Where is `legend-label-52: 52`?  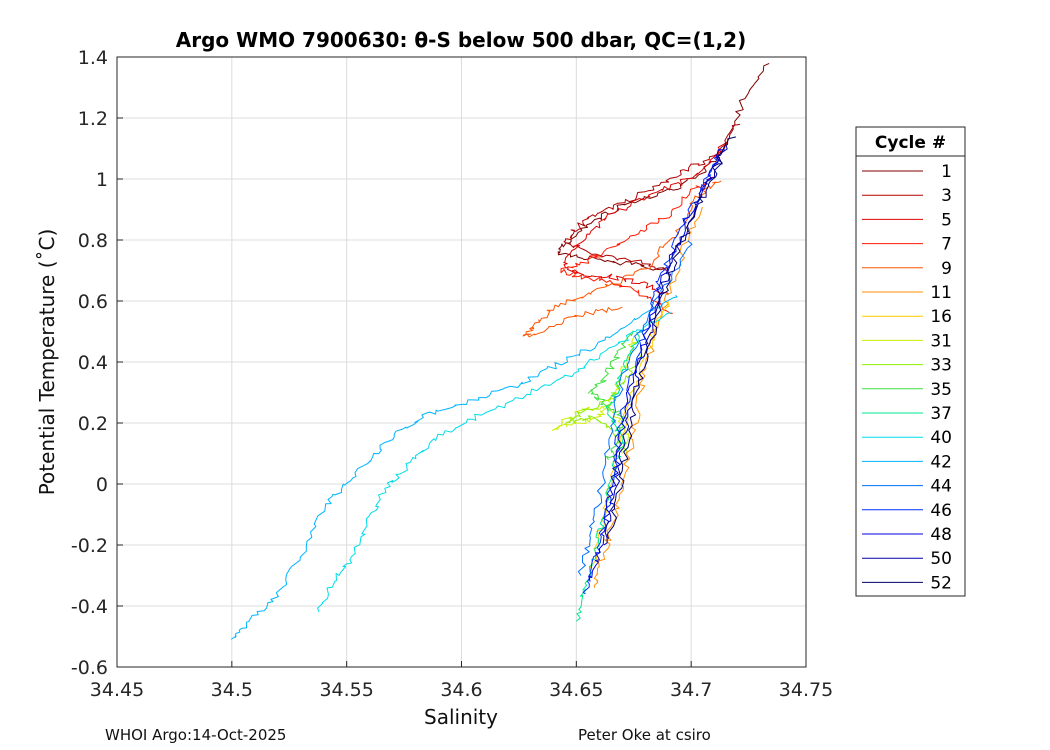 legend-label-52: 52 is located at coordinates (941, 583).